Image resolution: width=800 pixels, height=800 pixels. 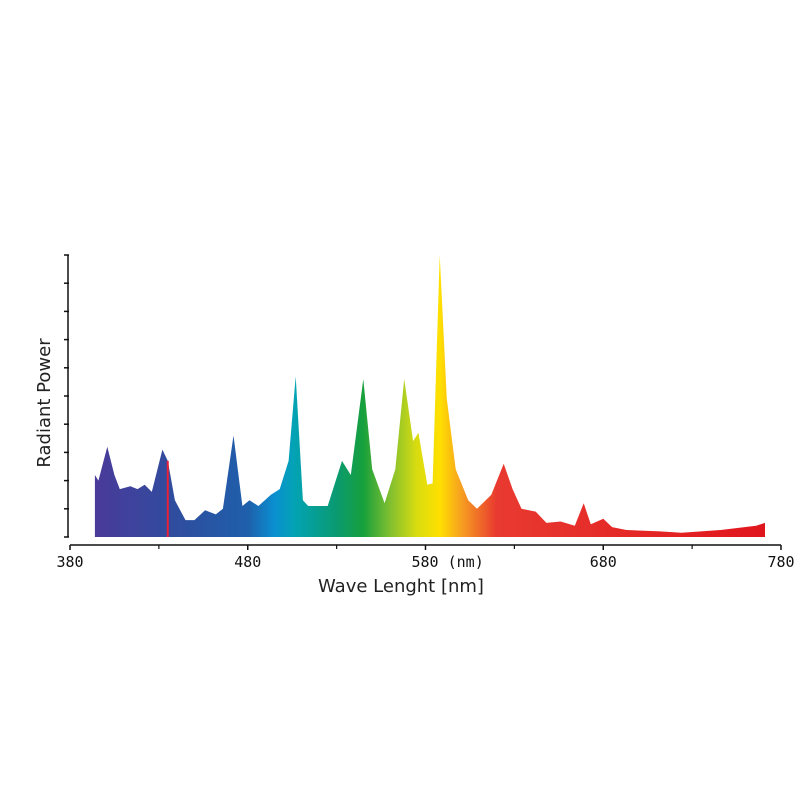 I want to click on x-tick-label: 680, so click(x=603, y=562).